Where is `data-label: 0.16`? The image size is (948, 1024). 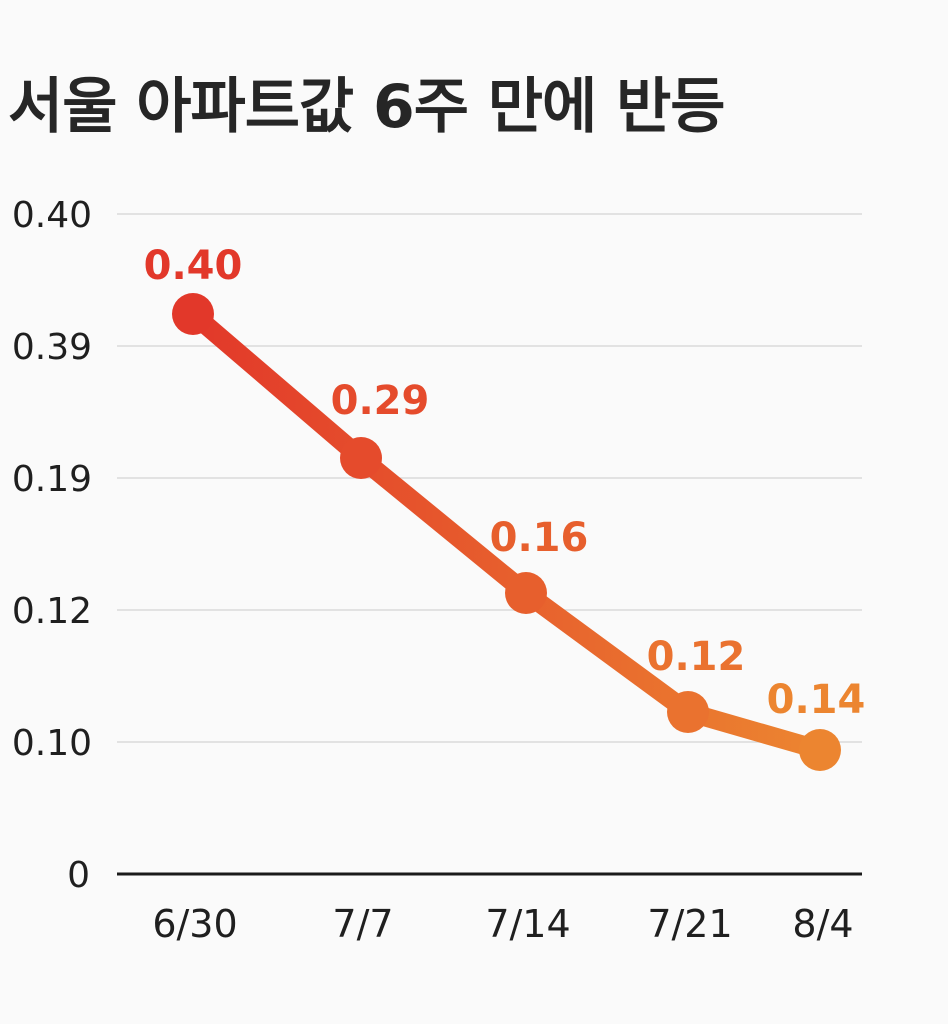
data-label: 0.16 is located at coordinates (539, 538).